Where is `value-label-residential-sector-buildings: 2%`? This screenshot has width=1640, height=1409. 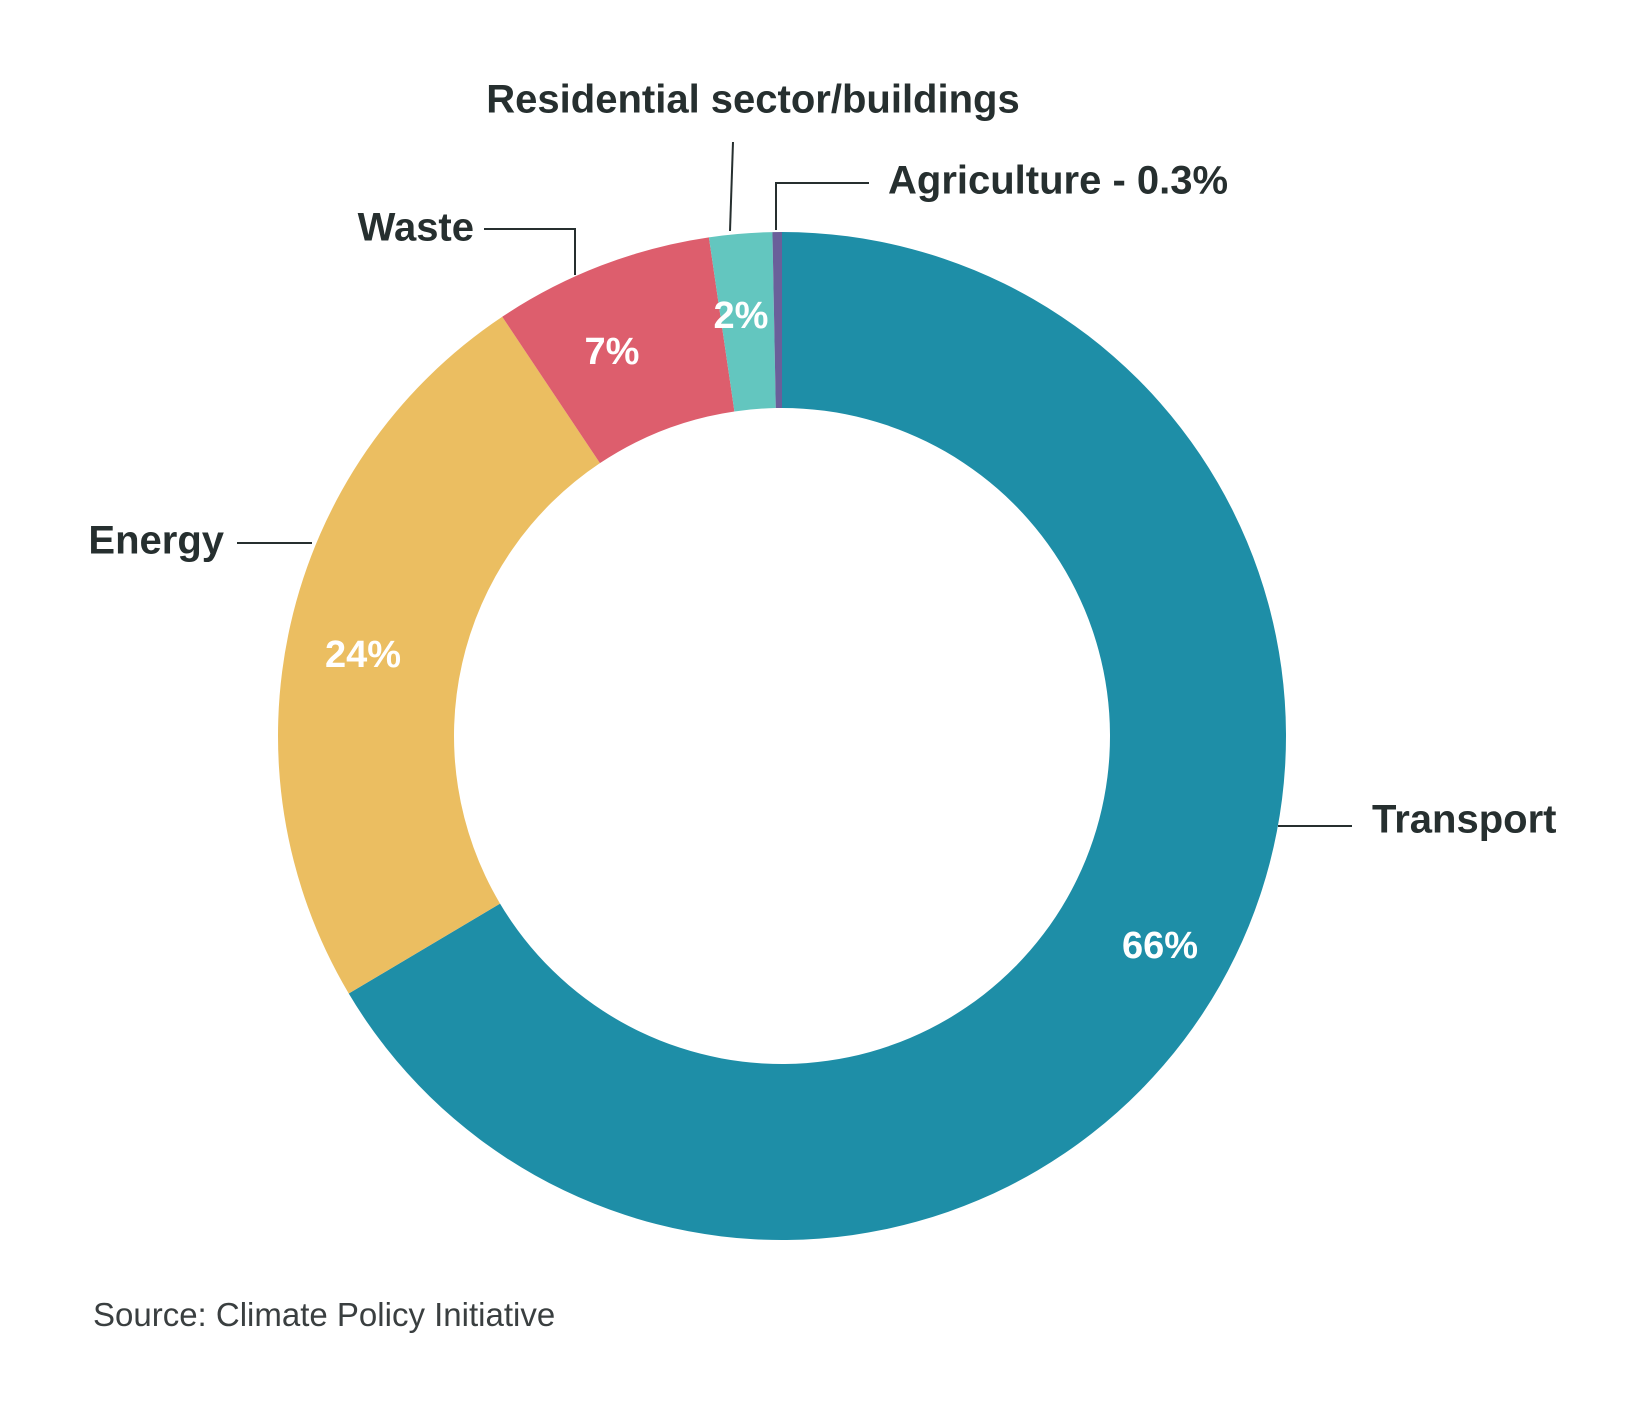 value-label-residential-sector-buildings: 2% is located at coordinates (741, 316).